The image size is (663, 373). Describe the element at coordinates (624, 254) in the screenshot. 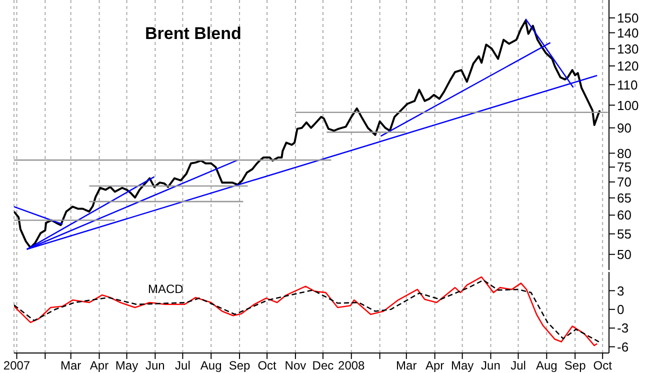

I see `y-tick-label: 50` at that location.